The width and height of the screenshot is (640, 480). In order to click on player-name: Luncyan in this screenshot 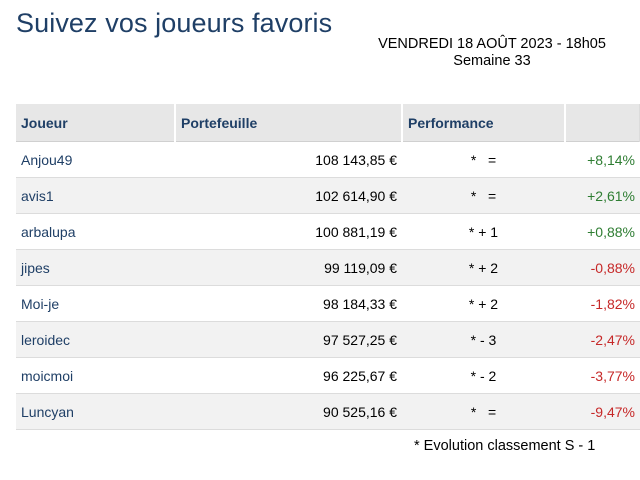, I will do `click(95, 411)`.